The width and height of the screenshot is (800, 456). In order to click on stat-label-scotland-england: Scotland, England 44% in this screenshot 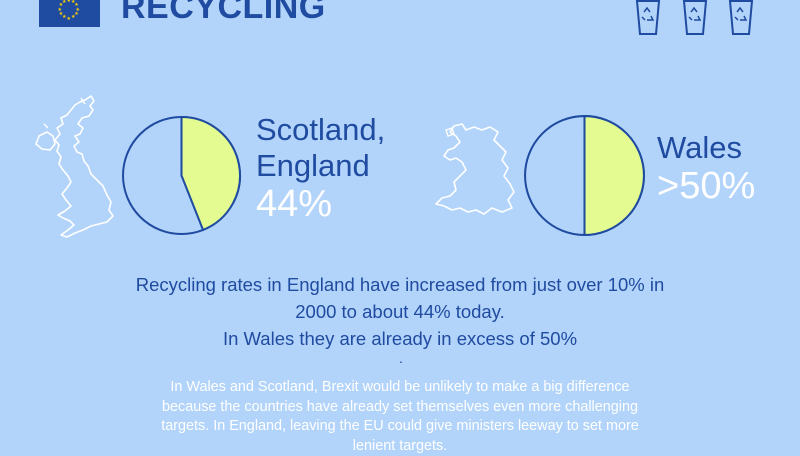, I will do `click(320, 168)`.